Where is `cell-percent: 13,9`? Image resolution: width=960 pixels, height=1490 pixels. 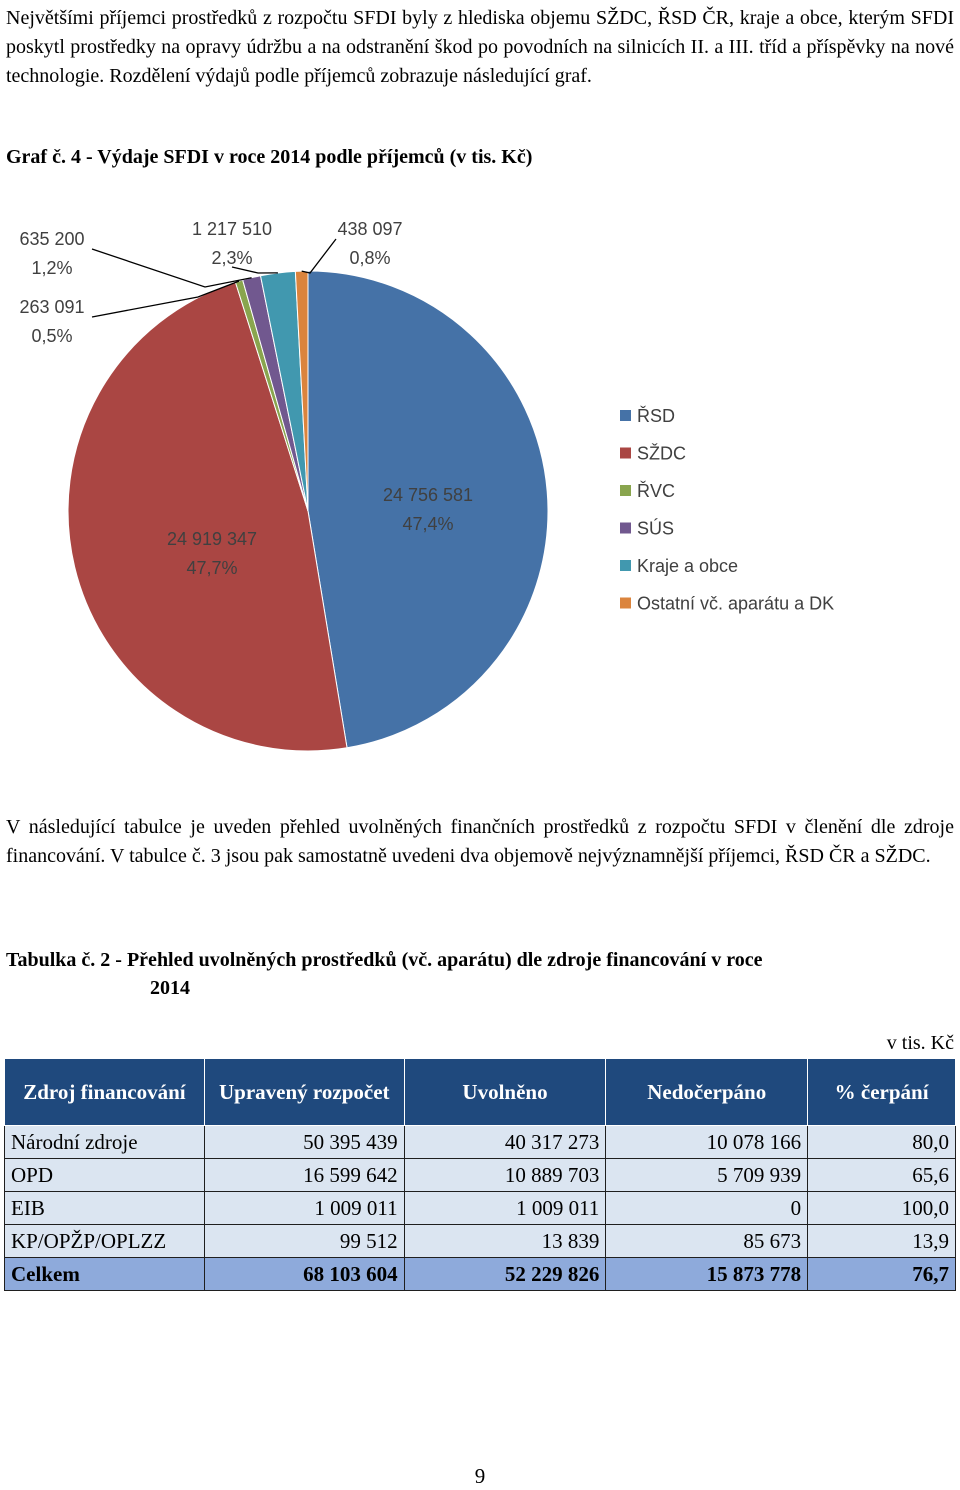 cell-percent: 13,9 is located at coordinates (881, 1241).